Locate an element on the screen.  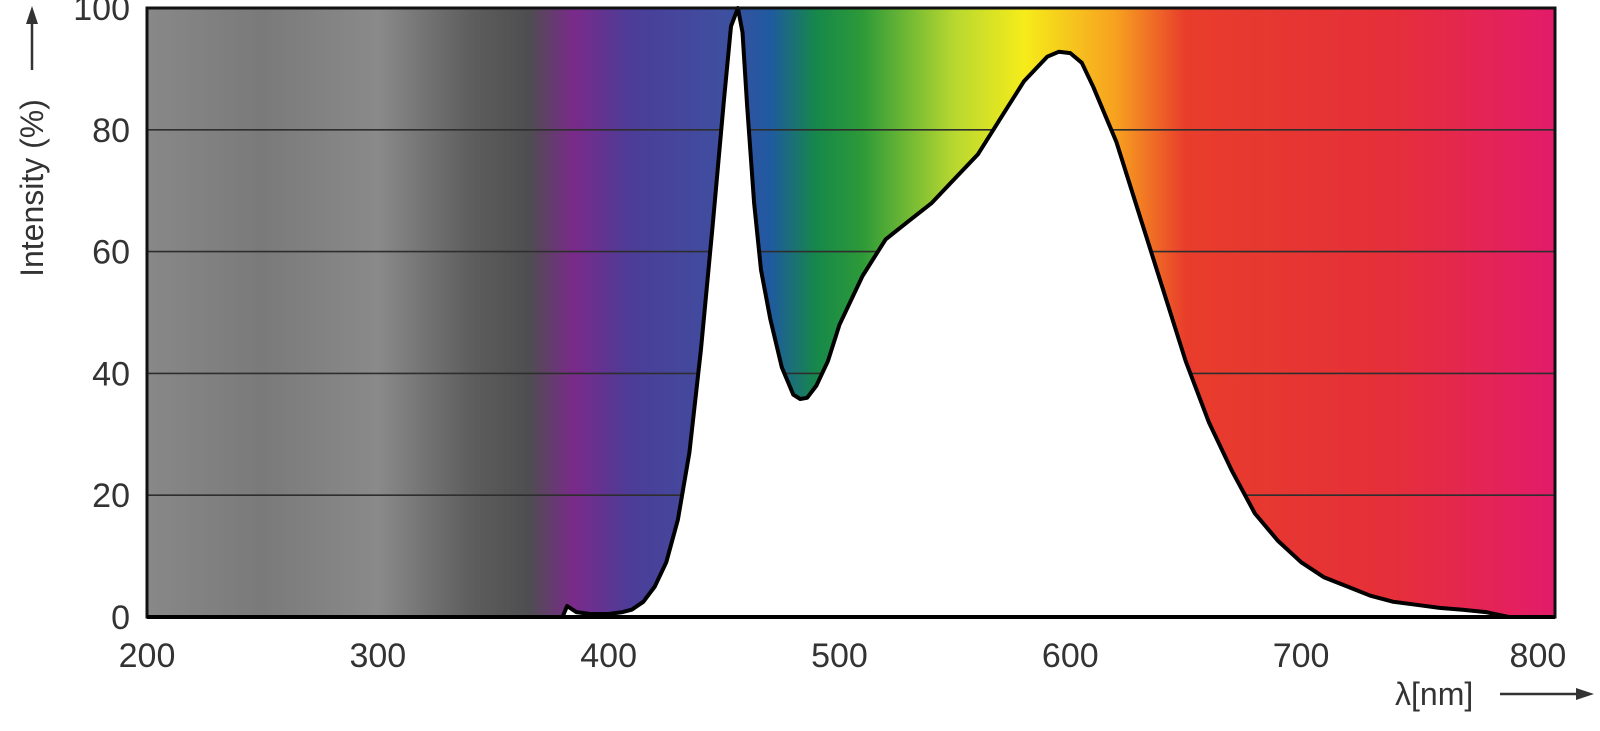
x-axis-title: λ[nm] is located at coordinates (1434, 694).